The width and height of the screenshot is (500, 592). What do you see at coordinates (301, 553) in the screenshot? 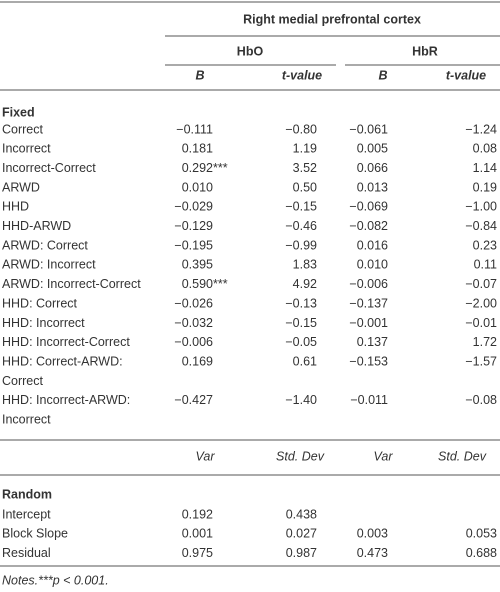
I see `cell: 0.987` at bounding box center [301, 553].